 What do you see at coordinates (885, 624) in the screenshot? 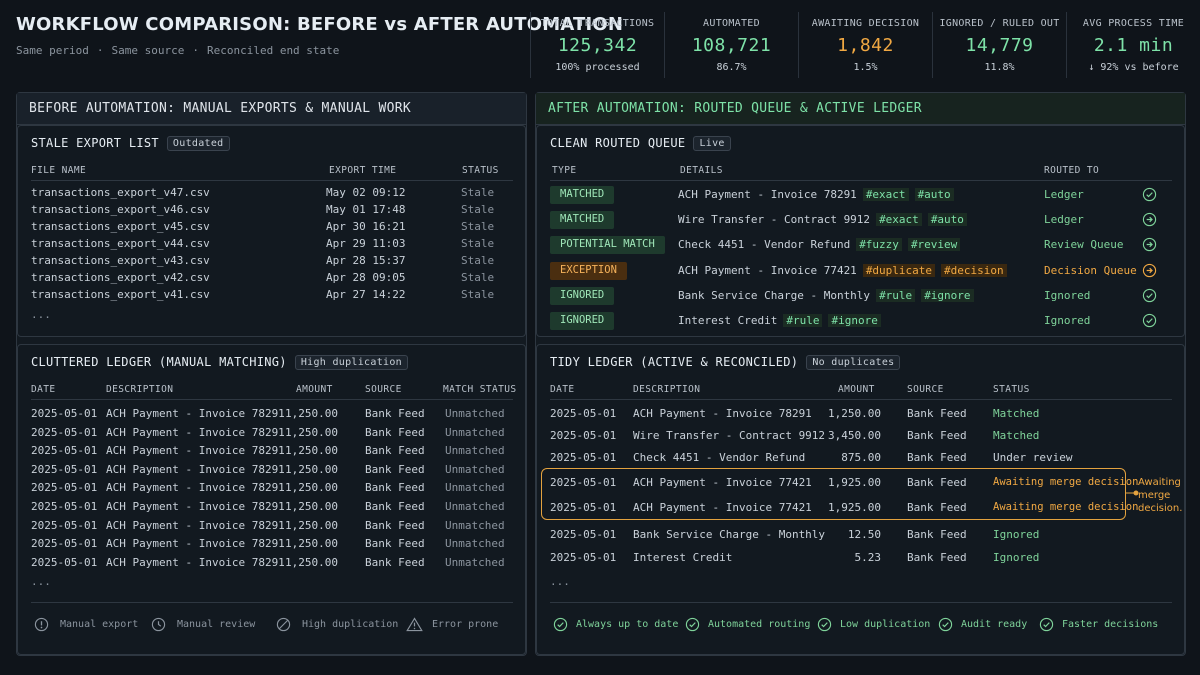
I see `footer-label: Low duplication` at bounding box center [885, 624].